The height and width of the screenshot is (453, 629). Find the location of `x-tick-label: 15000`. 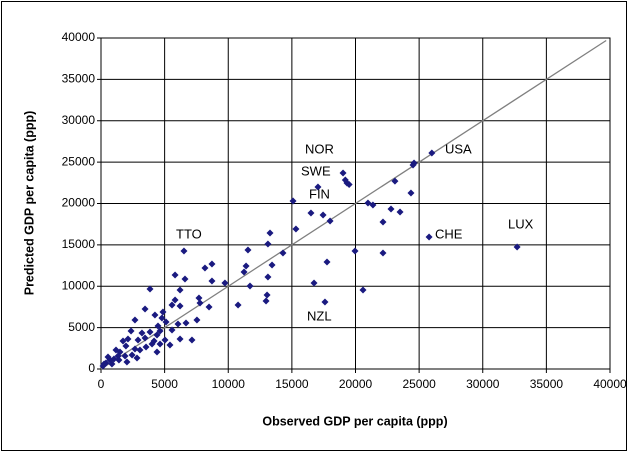

x-tick-label: 15000 is located at coordinates (292, 384).